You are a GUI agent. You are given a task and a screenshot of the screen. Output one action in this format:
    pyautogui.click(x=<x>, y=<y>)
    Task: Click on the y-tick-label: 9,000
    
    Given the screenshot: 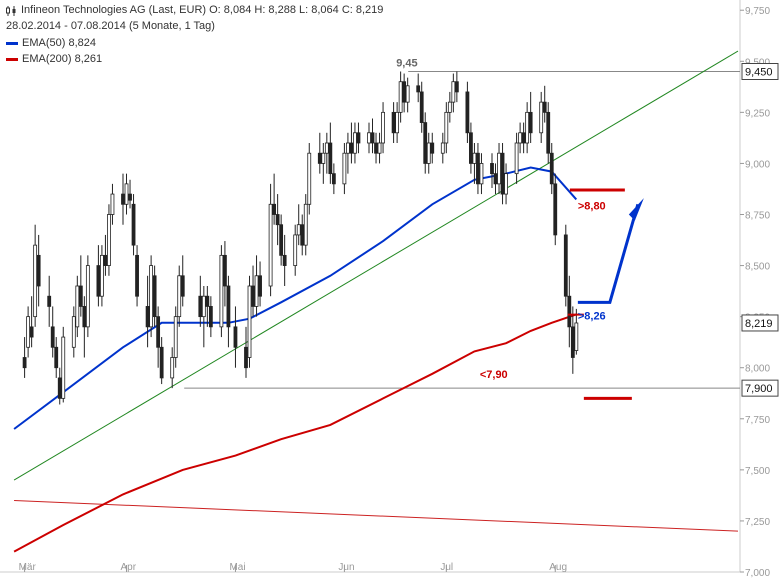 What is the action you would take?
    pyautogui.click(x=757, y=164)
    